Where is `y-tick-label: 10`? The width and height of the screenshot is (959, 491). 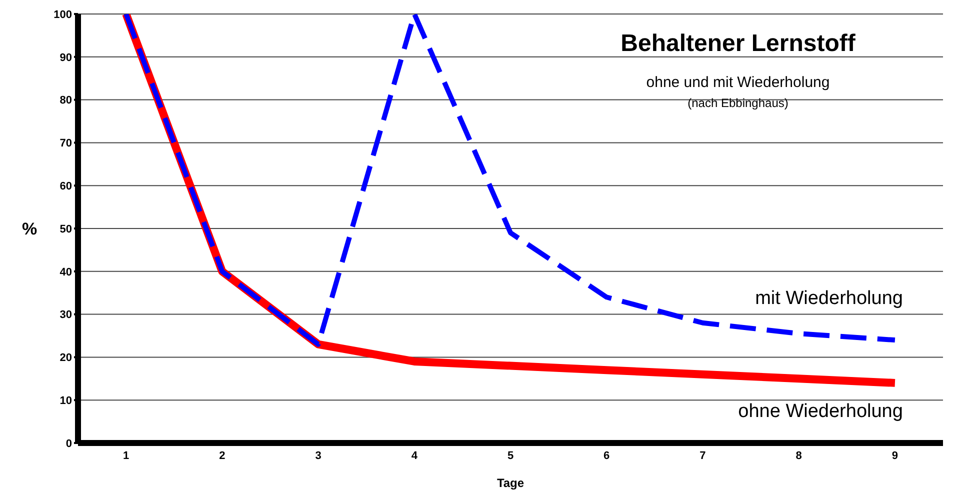 y-tick-label: 10 is located at coordinates (66, 401).